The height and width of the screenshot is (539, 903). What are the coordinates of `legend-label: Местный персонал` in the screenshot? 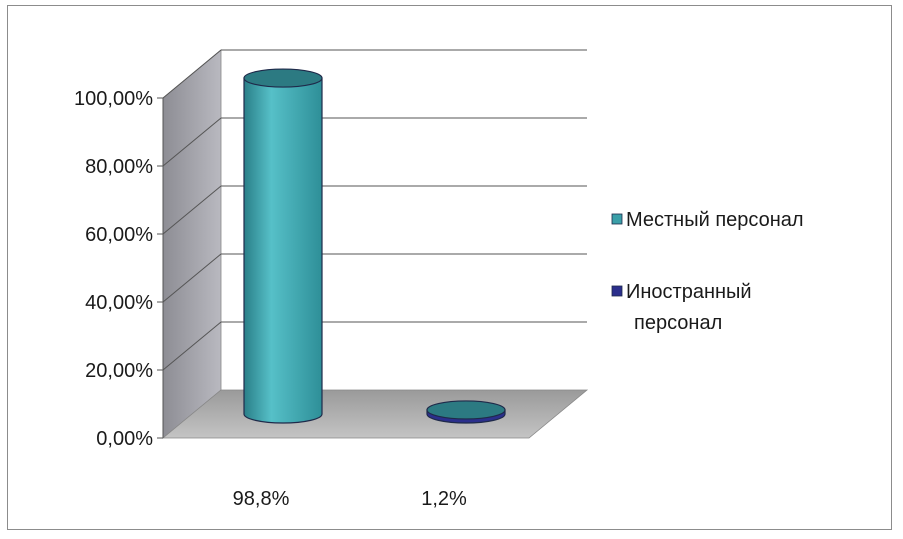 It's located at (715, 220).